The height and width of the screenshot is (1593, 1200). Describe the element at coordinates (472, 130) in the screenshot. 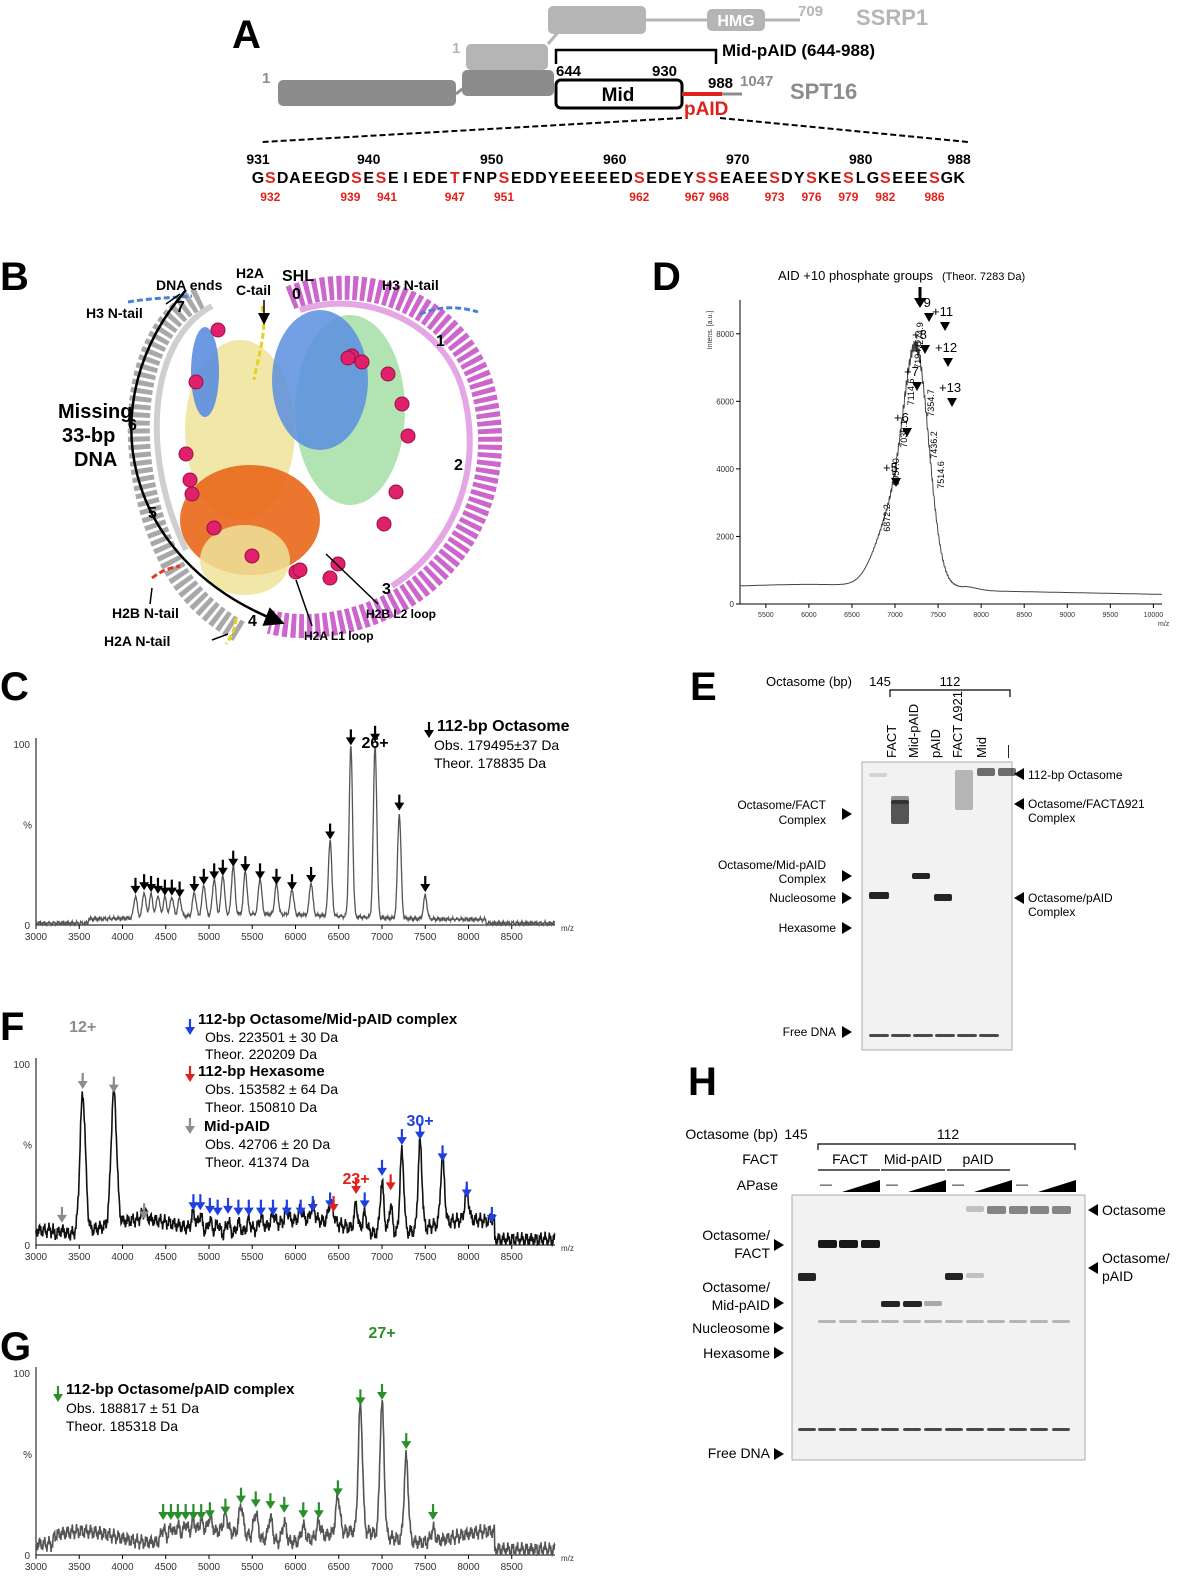

I see `zoom-line-left` at that location.